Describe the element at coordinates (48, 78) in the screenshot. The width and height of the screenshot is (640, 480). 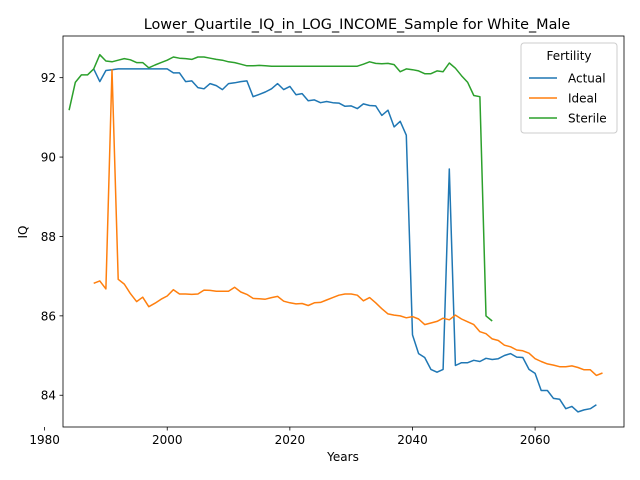
I see `y-tick-label: 92` at that location.